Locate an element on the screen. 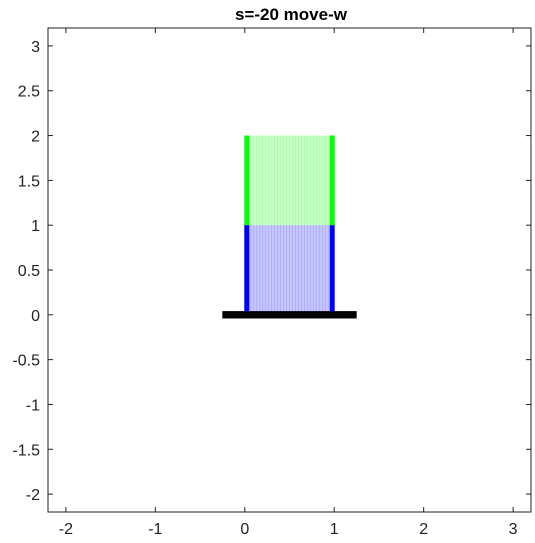  upper-block-fill is located at coordinates (289, 180).